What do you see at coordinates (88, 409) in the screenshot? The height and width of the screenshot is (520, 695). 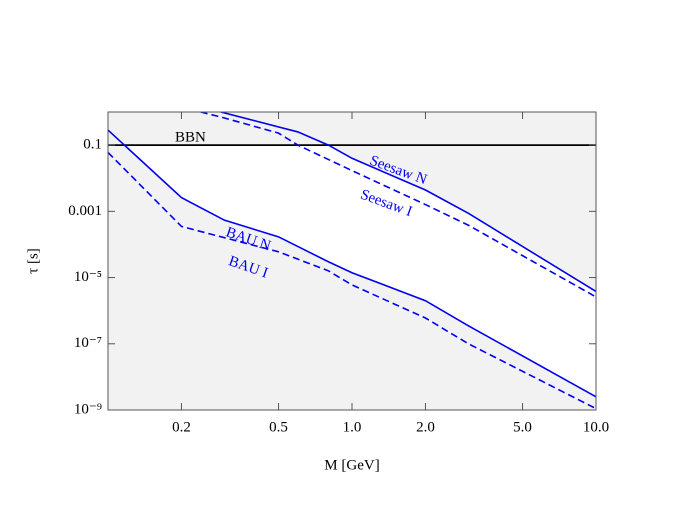 I see `y-tick-label: 10⁻⁹` at bounding box center [88, 409].